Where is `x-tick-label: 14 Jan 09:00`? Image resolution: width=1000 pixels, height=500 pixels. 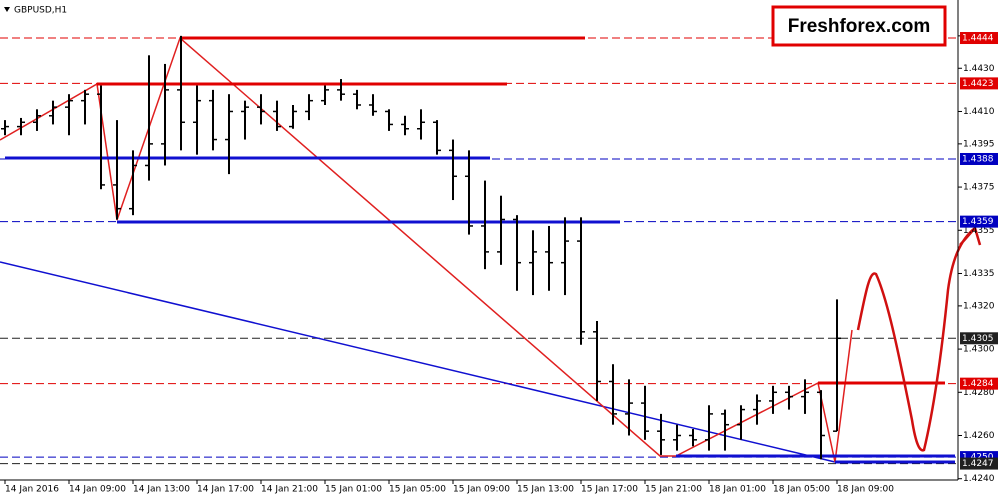
x-tick-label: 14 Jan 09:00 is located at coordinates (97, 490).